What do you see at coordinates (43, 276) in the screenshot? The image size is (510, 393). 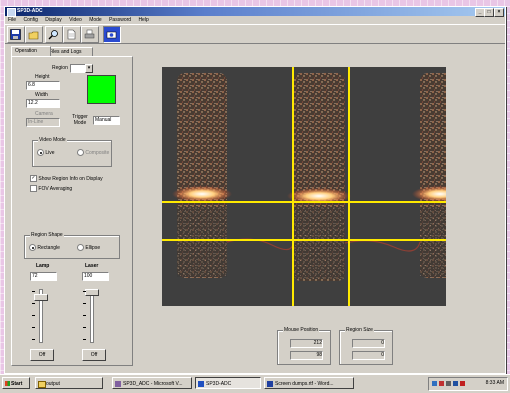 I see `lamp-value-field: 72` at bounding box center [43, 276].